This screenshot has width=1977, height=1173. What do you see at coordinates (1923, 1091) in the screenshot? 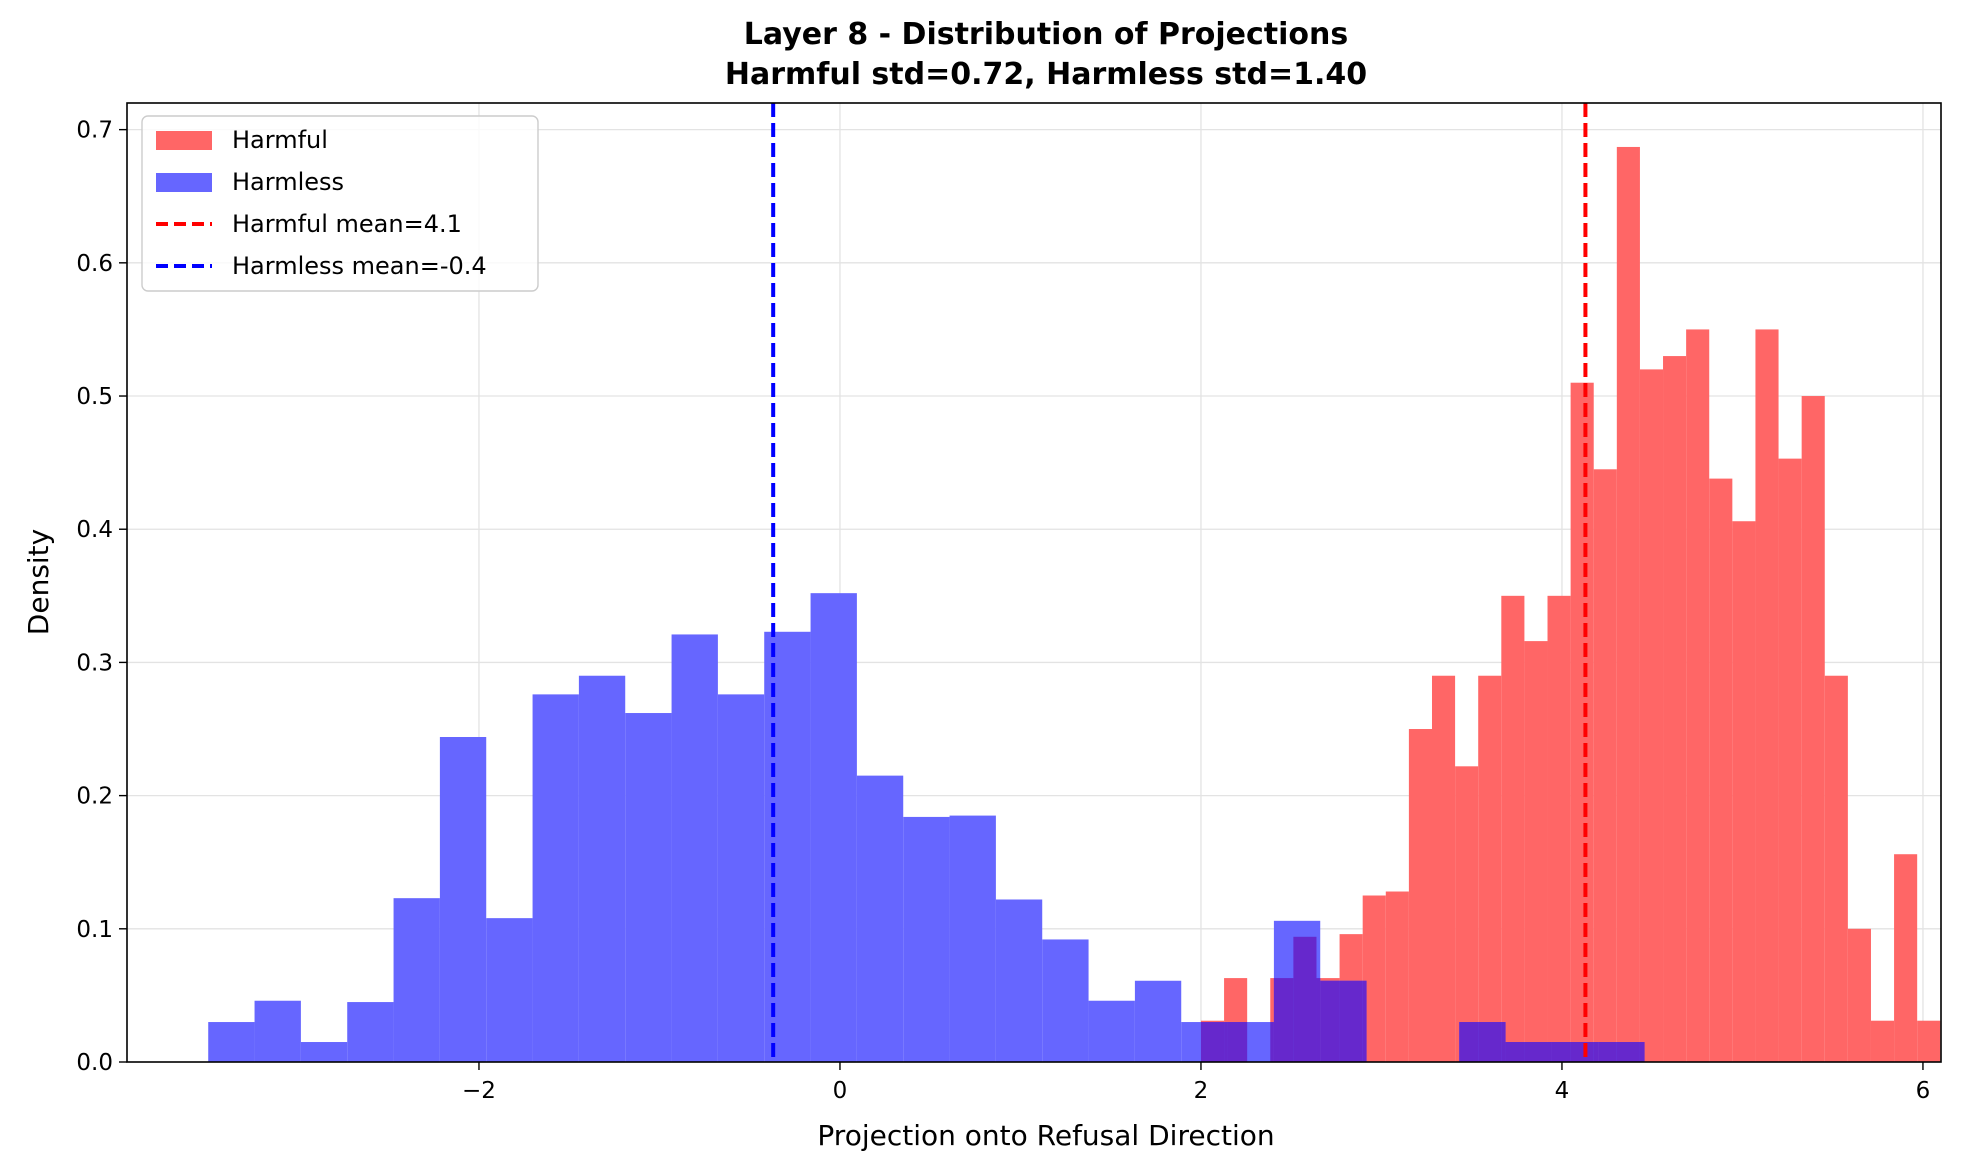
I see `x-tick-label: 6` at bounding box center [1923, 1091].